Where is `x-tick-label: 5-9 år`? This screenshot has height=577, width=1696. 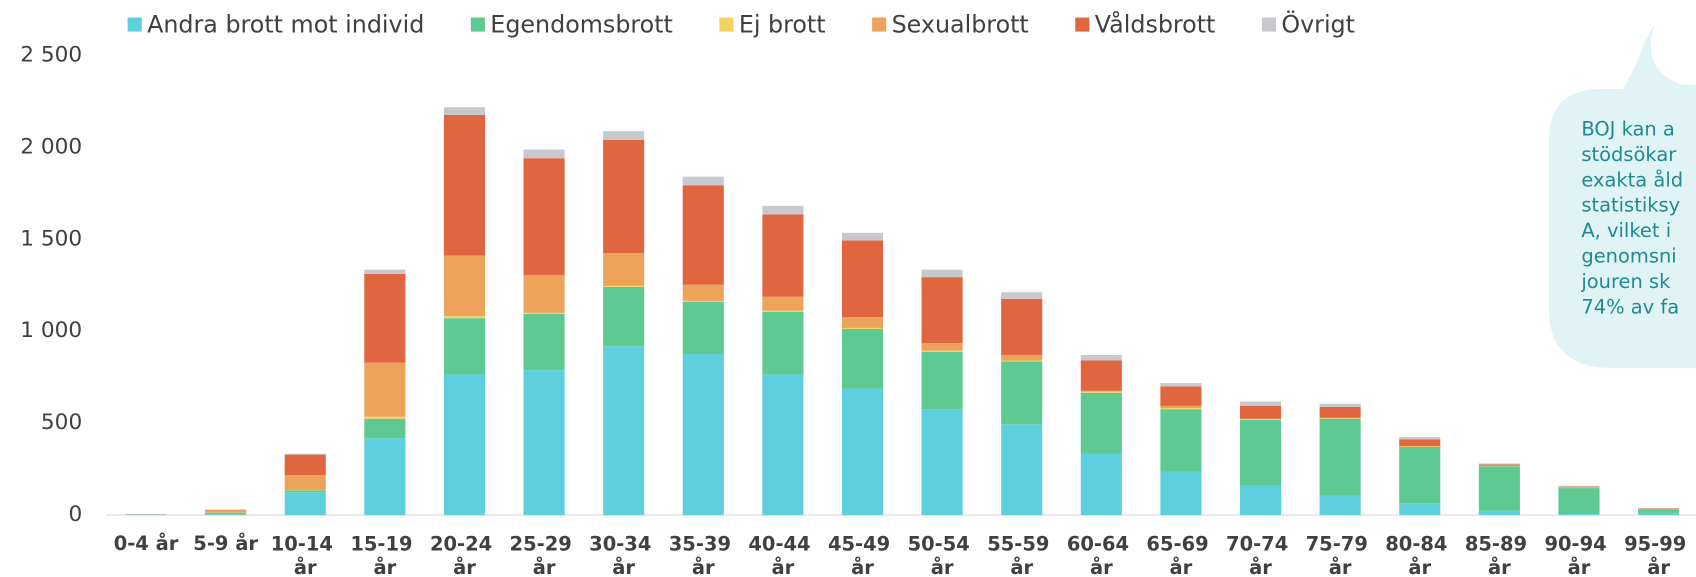
x-tick-label: 5-9 år is located at coordinates (225, 543).